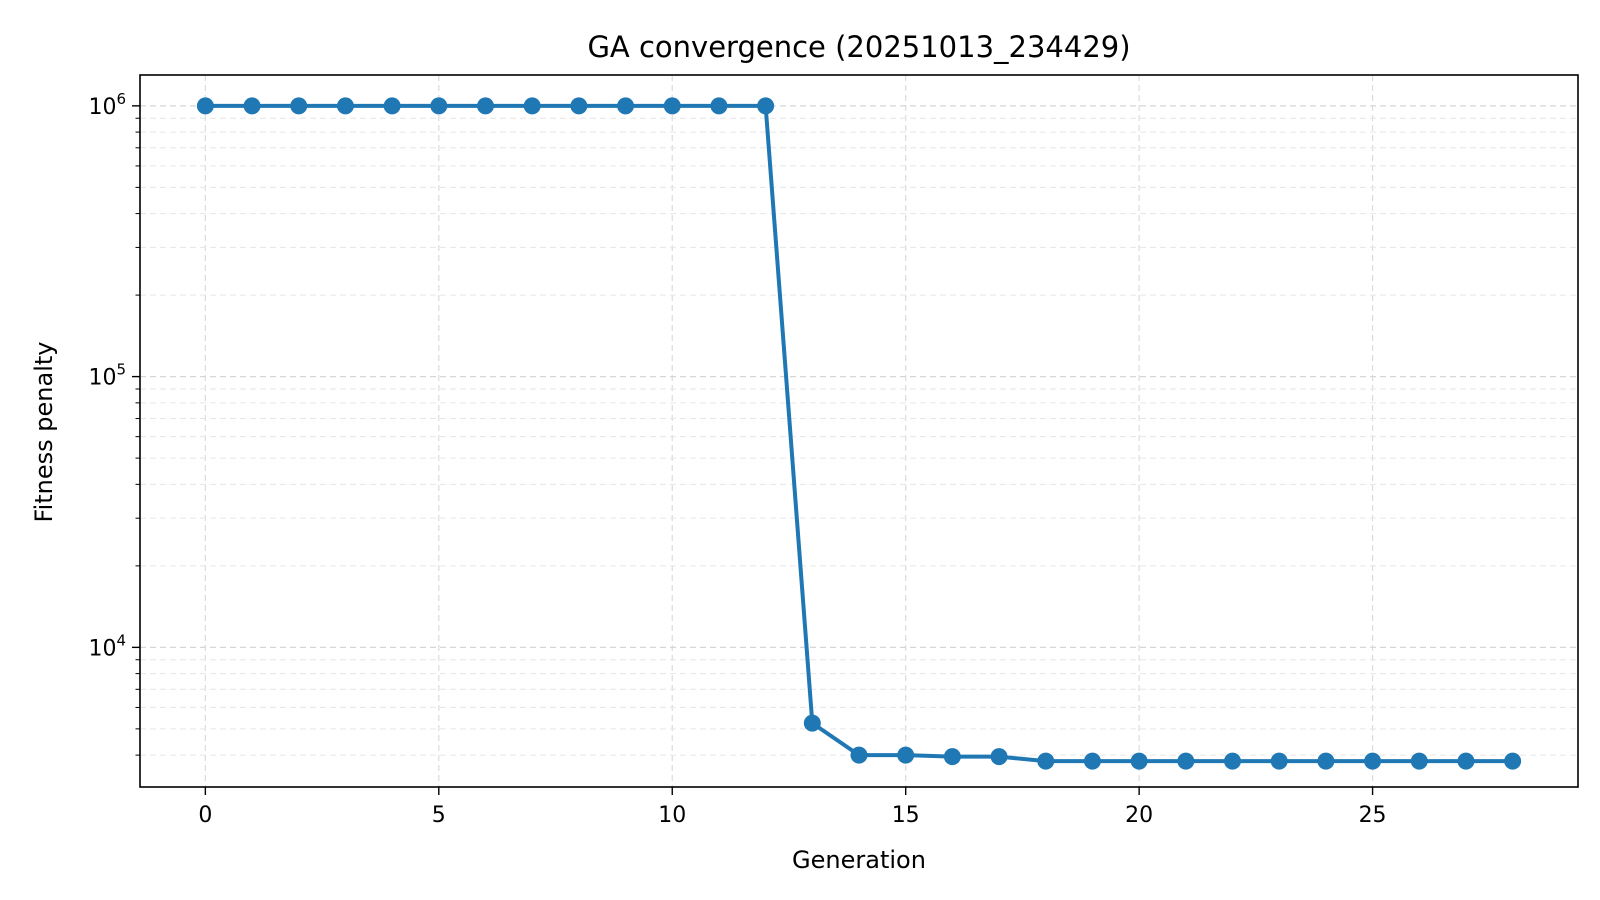 The height and width of the screenshot is (900, 1600). I want to click on y-tick-label: 10⁶, so click(107, 105).